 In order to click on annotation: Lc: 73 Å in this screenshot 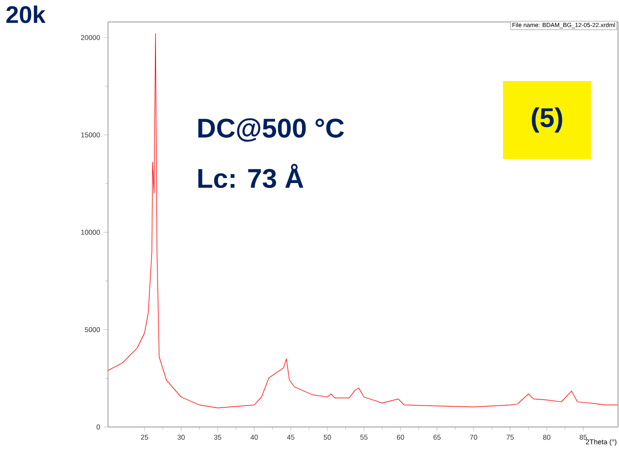, I will do `click(251, 176)`.